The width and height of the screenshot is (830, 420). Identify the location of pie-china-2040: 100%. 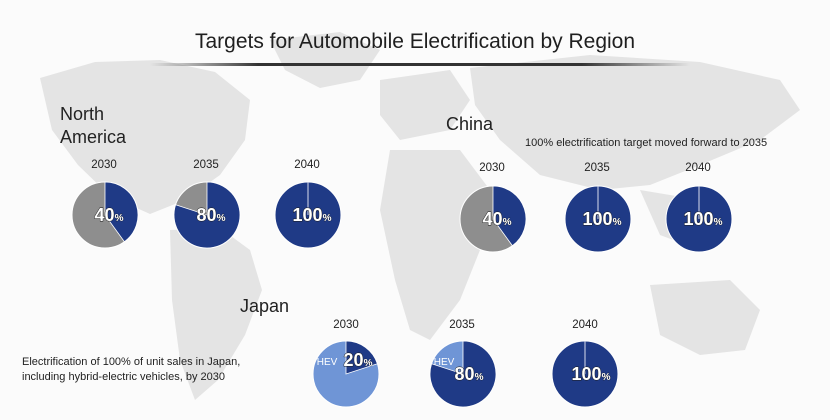
(699, 219).